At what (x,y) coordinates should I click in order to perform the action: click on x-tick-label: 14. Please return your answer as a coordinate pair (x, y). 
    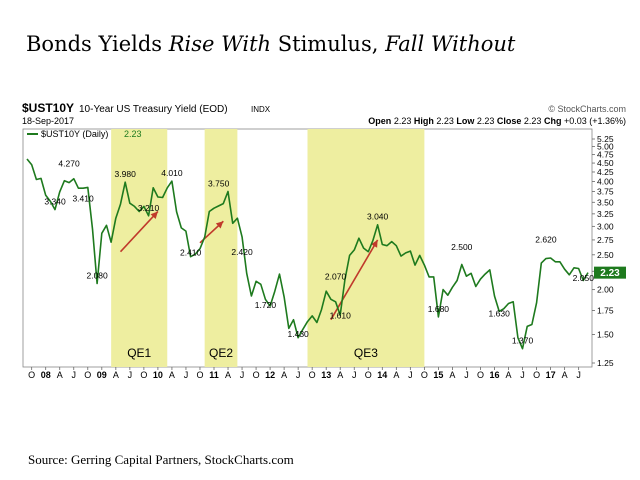
    Looking at the image, I should click on (382, 375).